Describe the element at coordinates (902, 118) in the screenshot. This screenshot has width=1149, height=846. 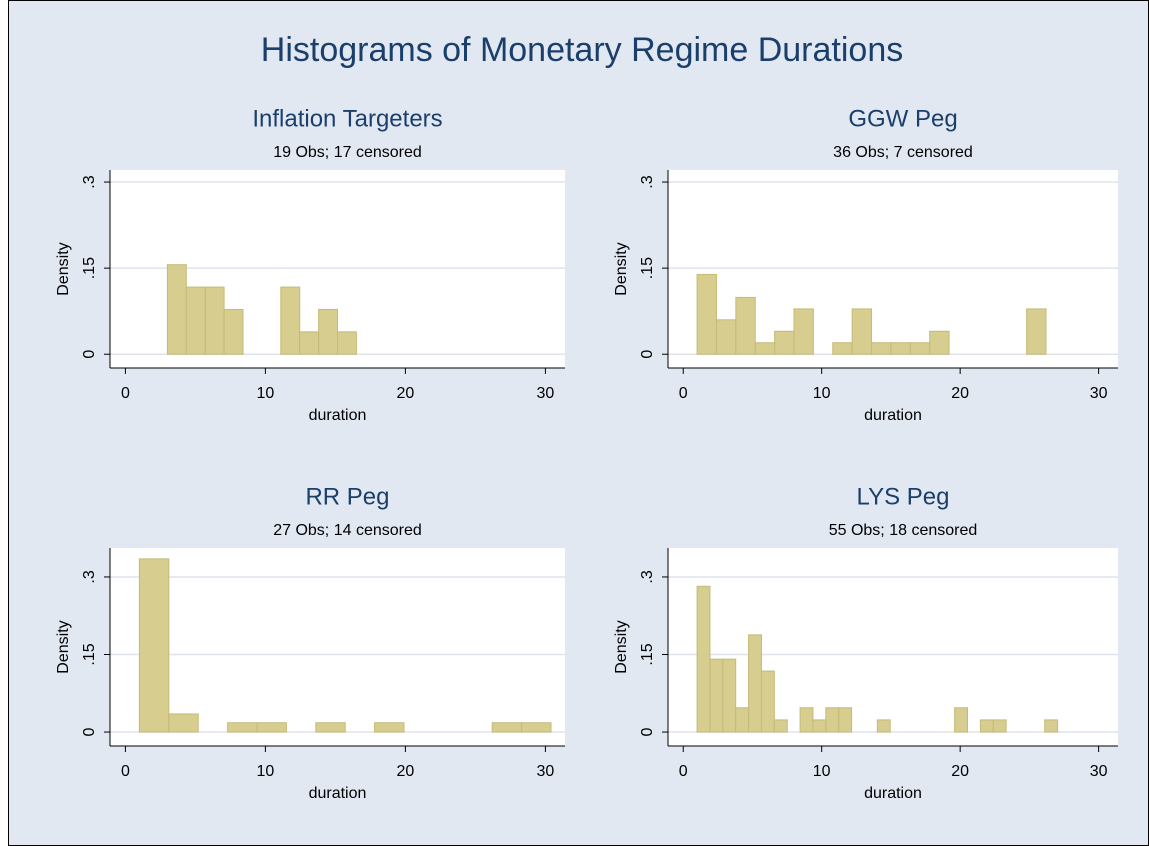
I see `panel-title: GGW Peg` at that location.